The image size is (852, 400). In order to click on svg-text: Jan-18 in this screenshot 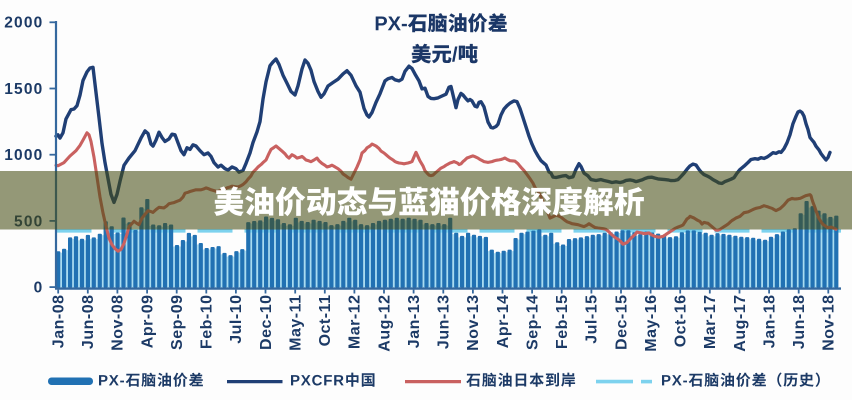, I will do `click(769, 322)`.